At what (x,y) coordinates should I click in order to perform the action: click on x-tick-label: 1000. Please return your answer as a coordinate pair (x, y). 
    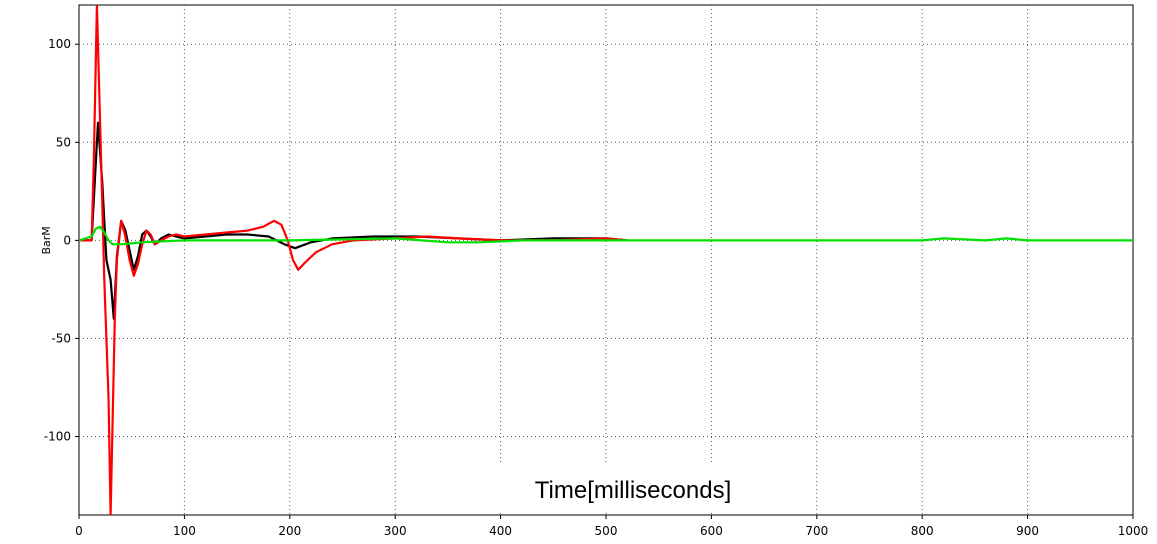
    Looking at the image, I should click on (1133, 531).